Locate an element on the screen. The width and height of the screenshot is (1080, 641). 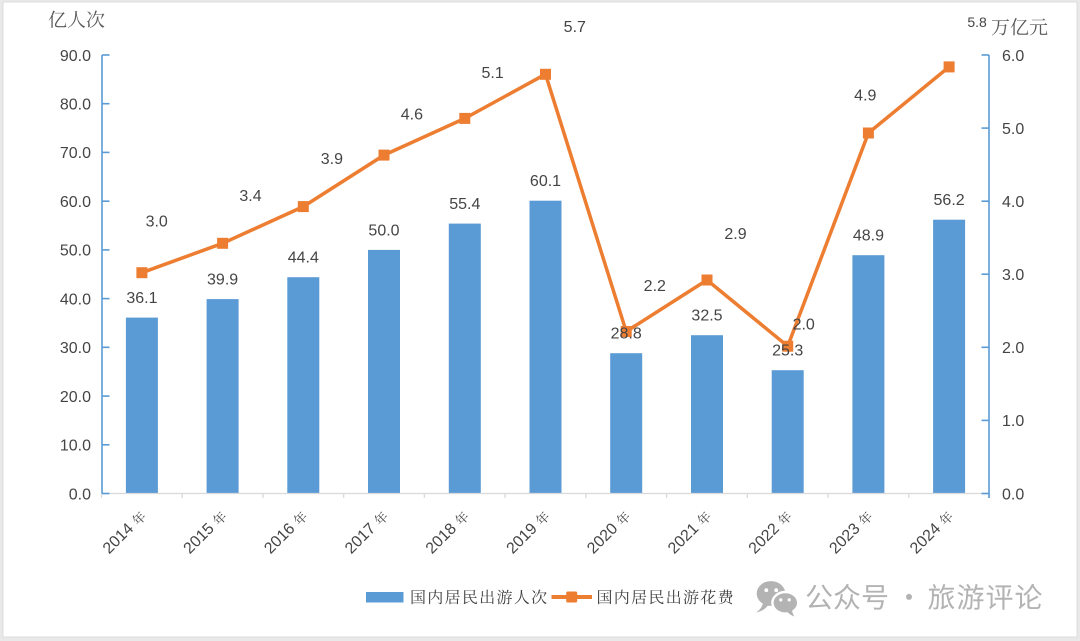
svg-text: 60.1 is located at coordinates (545, 181).